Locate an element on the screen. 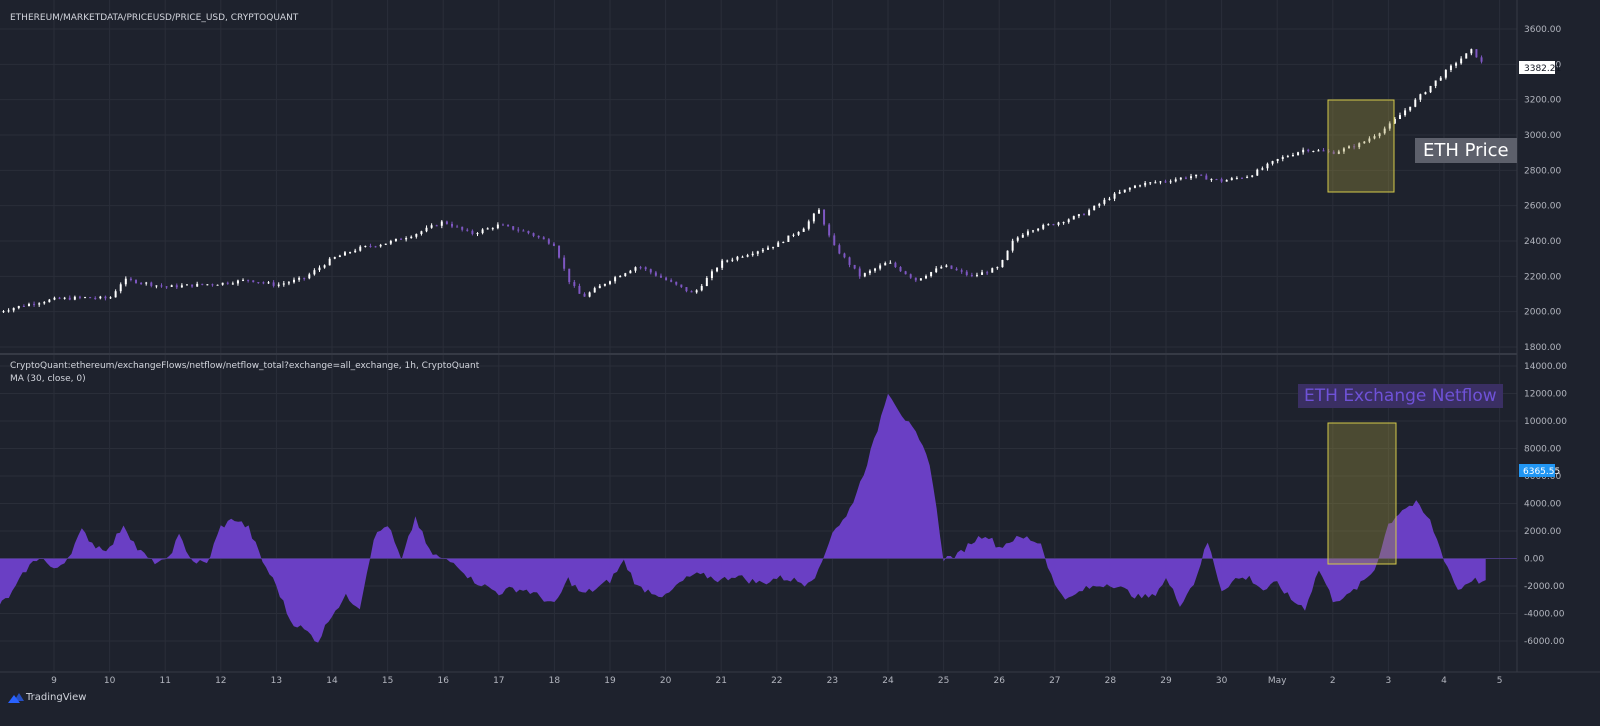 This screenshot has height=726, width=1600. x-tick-label: 16 is located at coordinates (443, 681).